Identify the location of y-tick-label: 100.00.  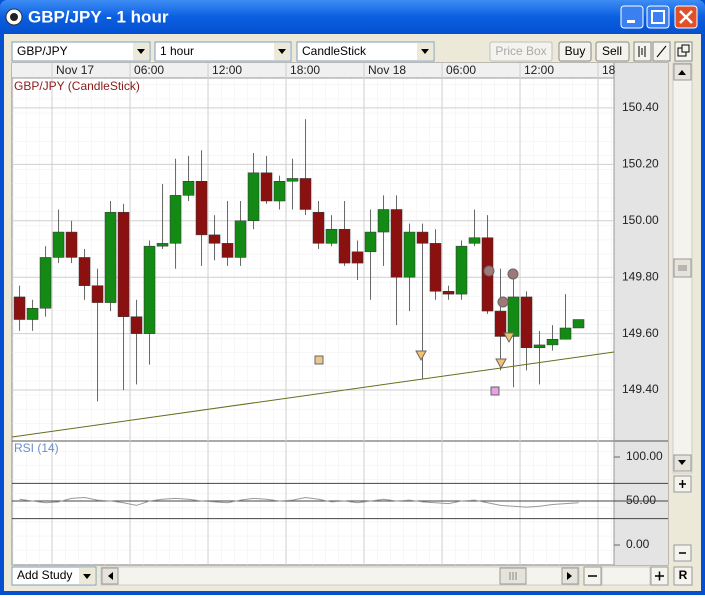
(644, 456).